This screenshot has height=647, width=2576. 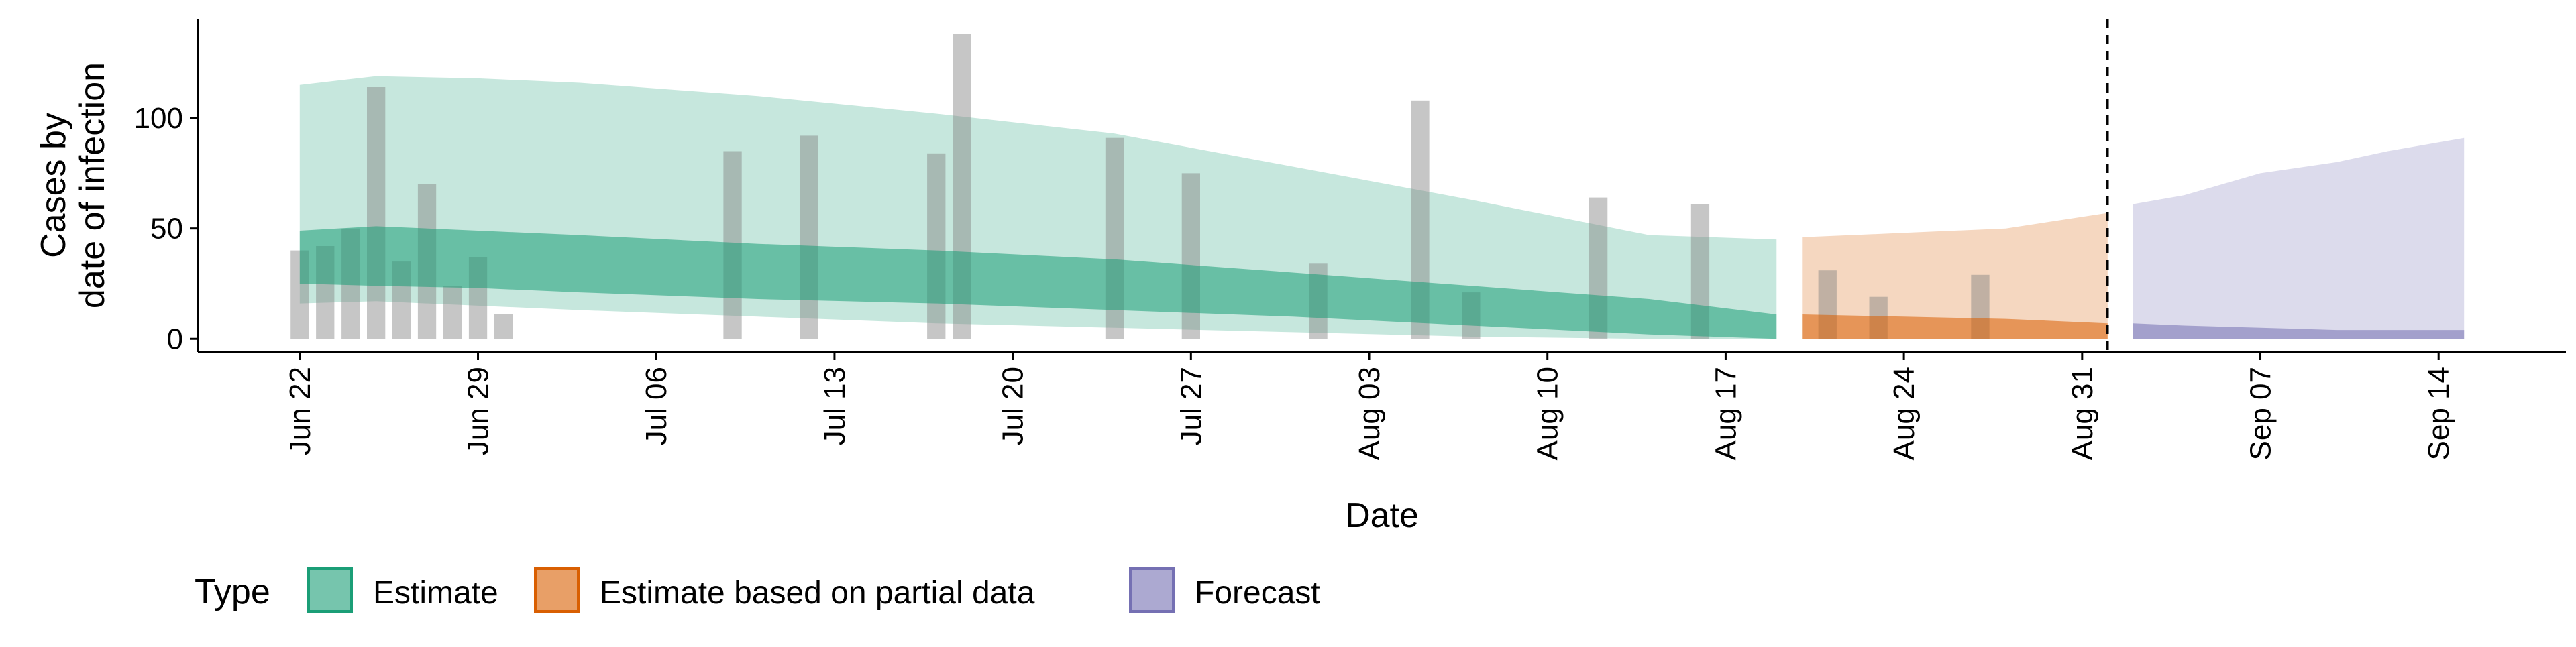 What do you see at coordinates (2438, 414) in the screenshot?
I see `x-tick-label-12: Sep 14` at bounding box center [2438, 414].